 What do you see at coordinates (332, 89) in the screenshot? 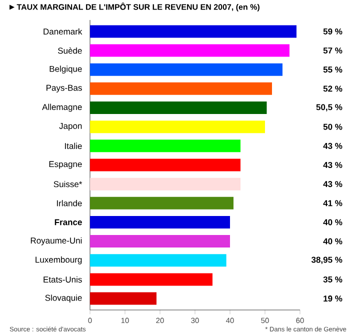
I see `data-label: 52 %` at bounding box center [332, 89].